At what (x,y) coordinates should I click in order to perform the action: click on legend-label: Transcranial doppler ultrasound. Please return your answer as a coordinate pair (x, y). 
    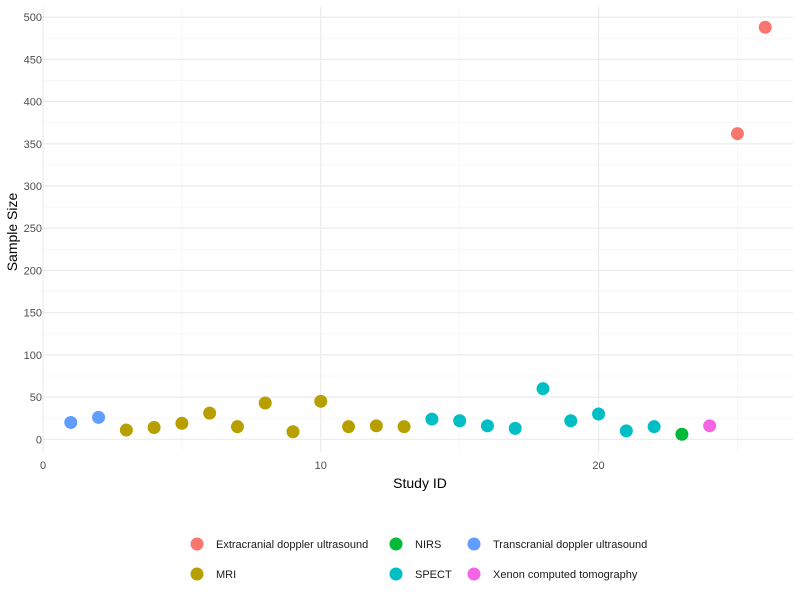
    Looking at the image, I should click on (570, 545).